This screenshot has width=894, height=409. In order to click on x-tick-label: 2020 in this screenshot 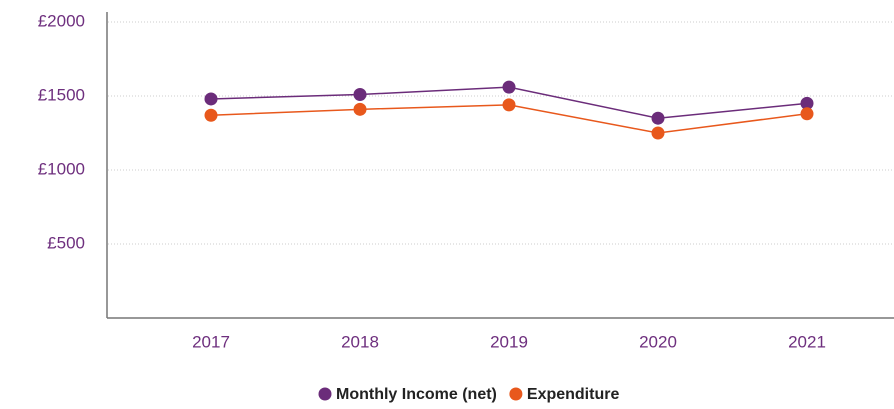, I will do `click(658, 341)`.